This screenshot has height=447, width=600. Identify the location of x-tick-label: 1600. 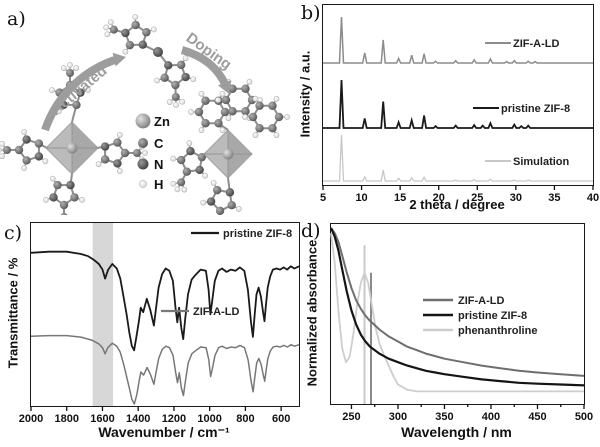
(102, 419).